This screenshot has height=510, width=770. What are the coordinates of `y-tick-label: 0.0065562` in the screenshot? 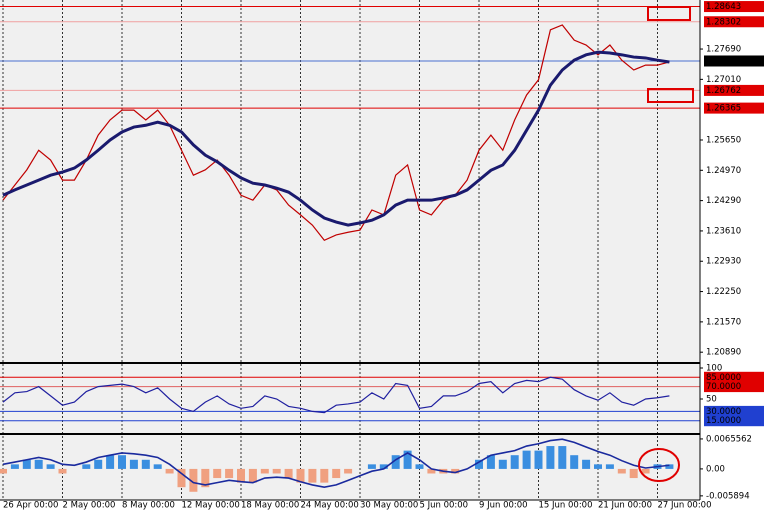 It's located at (729, 439).